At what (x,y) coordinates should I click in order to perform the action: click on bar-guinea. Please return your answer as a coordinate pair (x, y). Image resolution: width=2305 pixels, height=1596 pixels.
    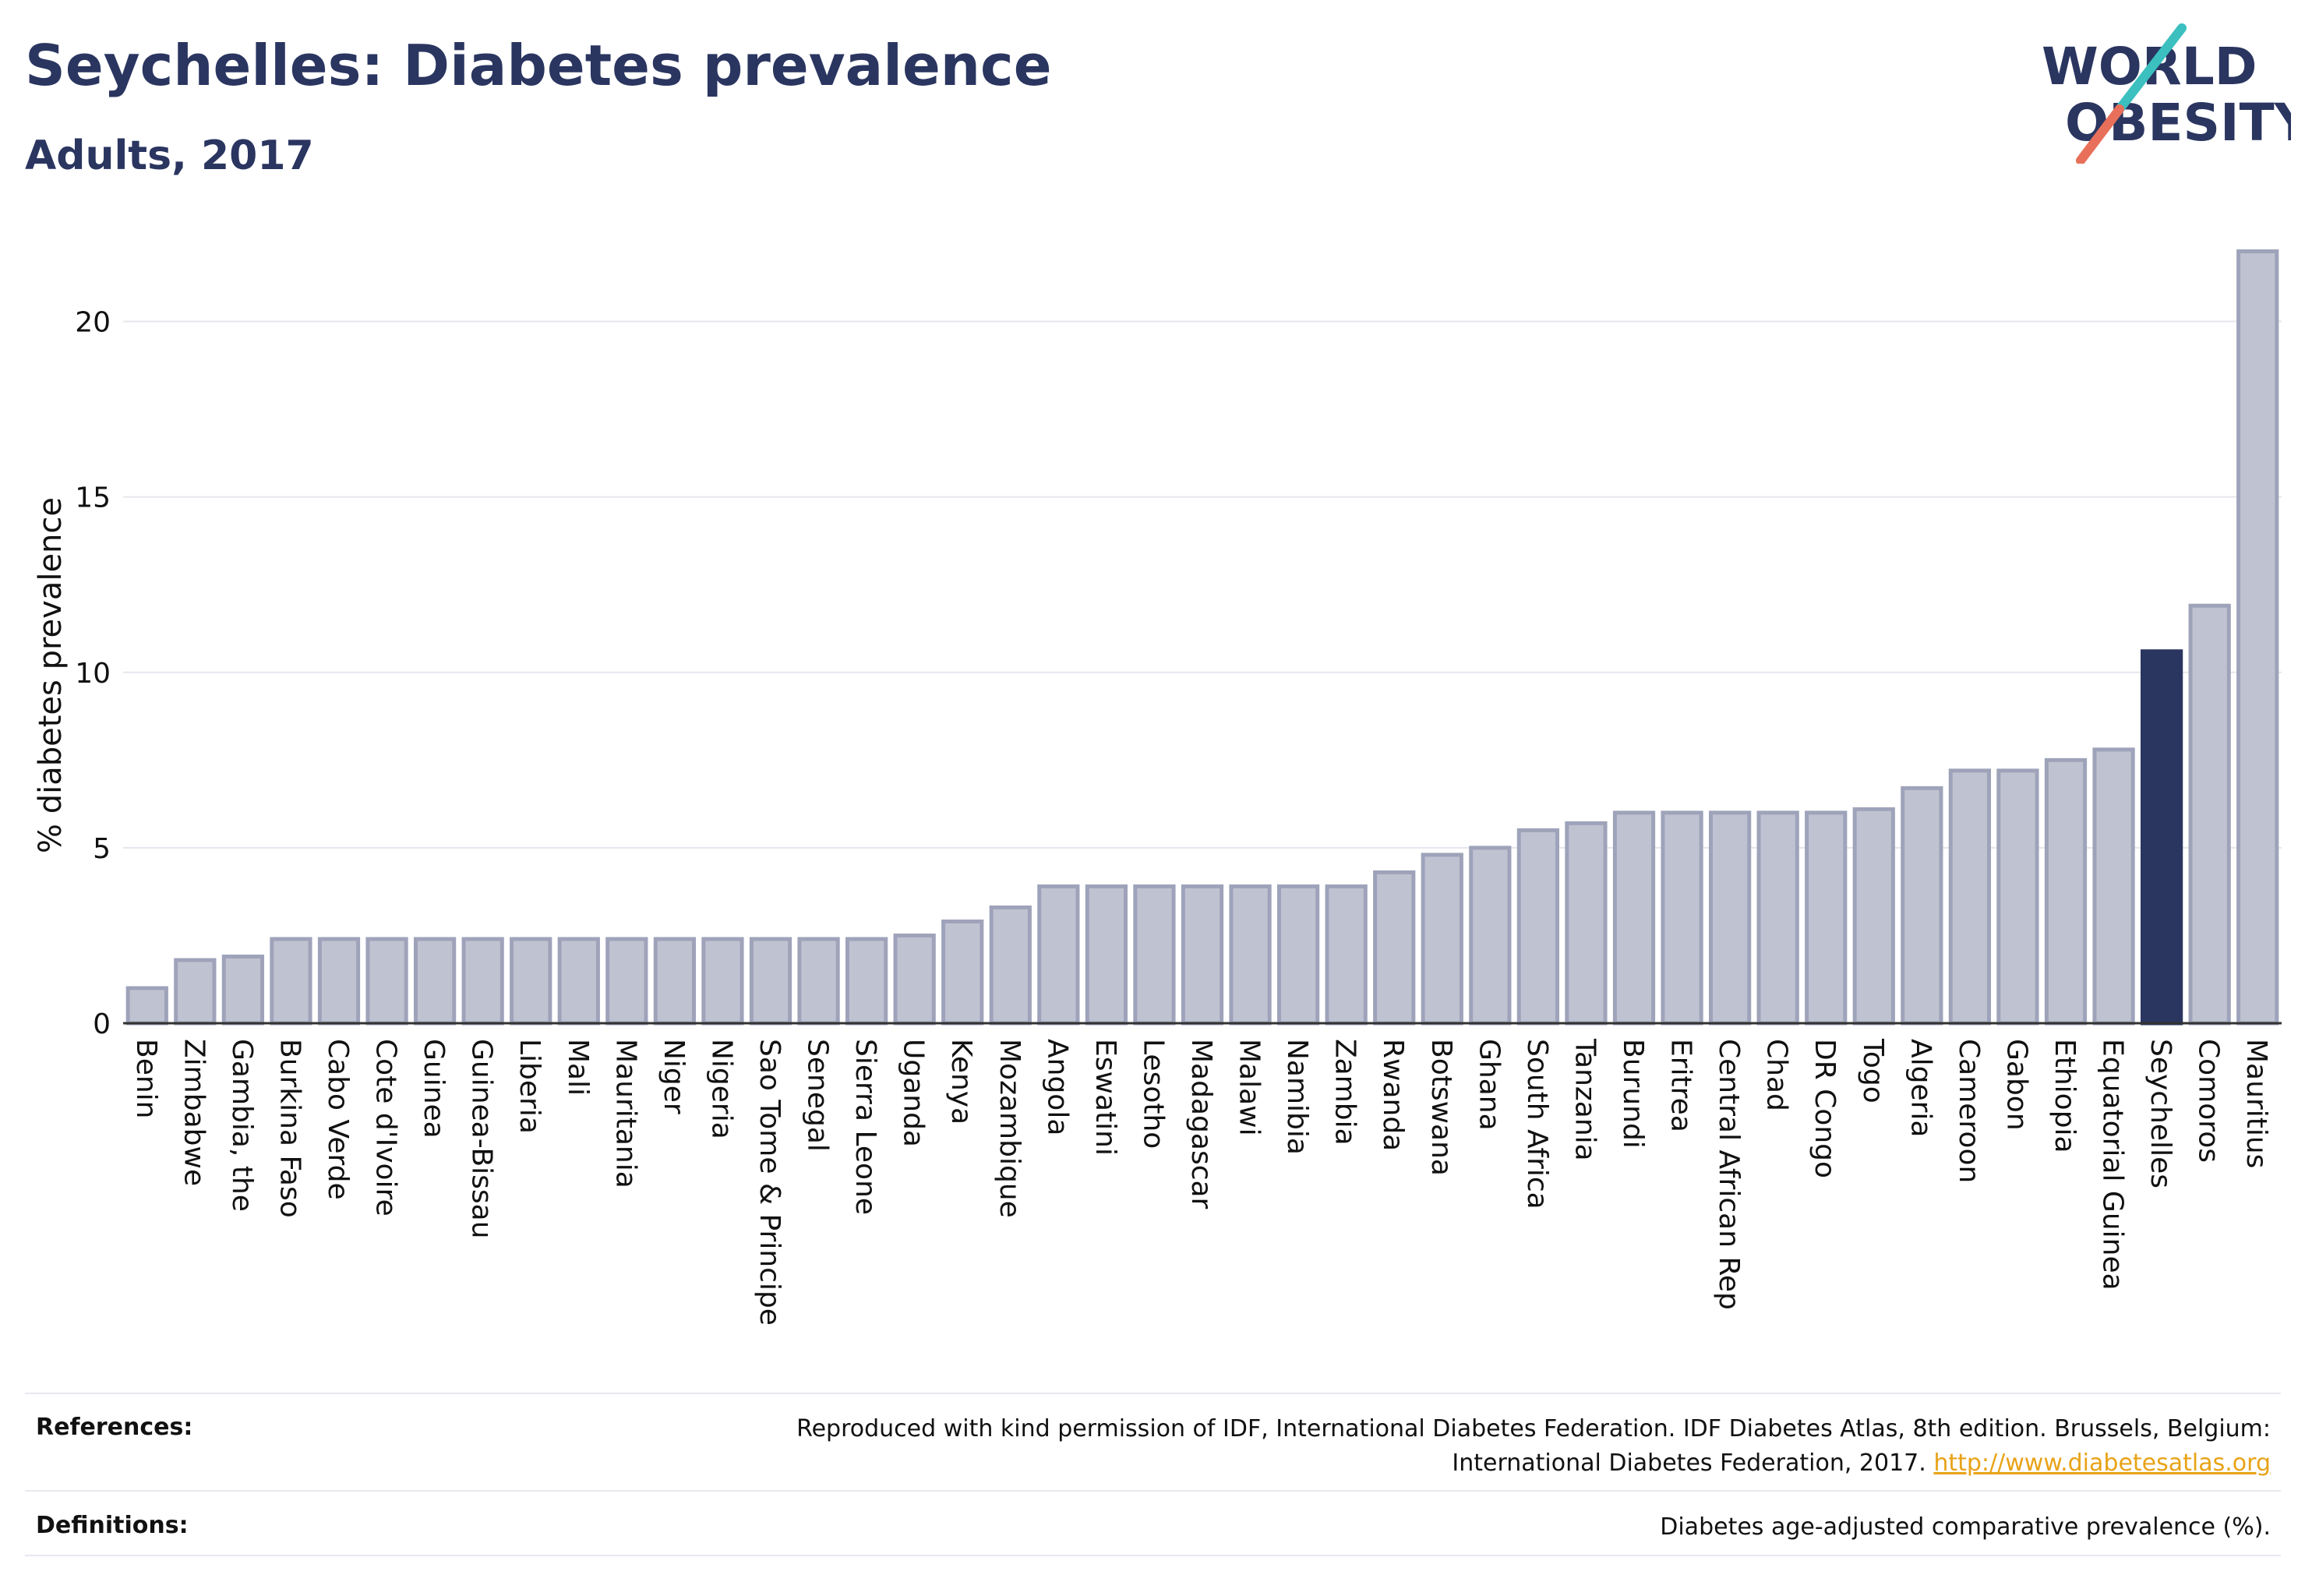
    Looking at the image, I should click on (435, 981).